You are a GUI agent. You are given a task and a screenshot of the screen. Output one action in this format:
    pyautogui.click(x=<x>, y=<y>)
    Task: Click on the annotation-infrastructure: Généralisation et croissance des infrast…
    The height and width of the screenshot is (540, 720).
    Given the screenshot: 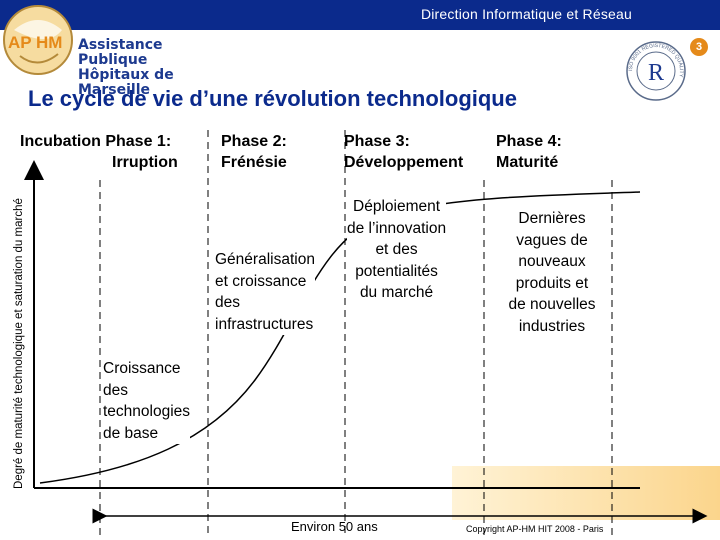 What is the action you would take?
    pyautogui.click(x=265, y=292)
    